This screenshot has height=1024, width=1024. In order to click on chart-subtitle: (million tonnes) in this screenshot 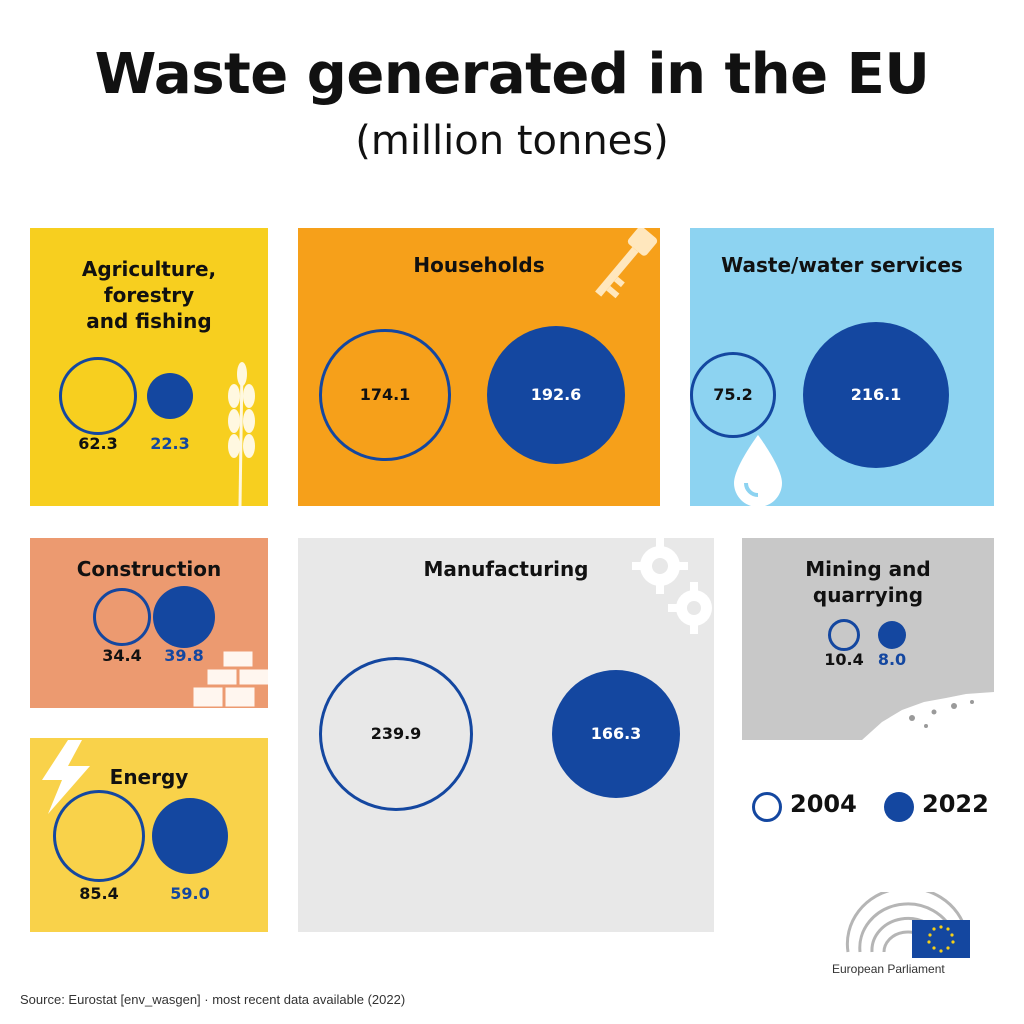, I will do `click(512, 141)`.